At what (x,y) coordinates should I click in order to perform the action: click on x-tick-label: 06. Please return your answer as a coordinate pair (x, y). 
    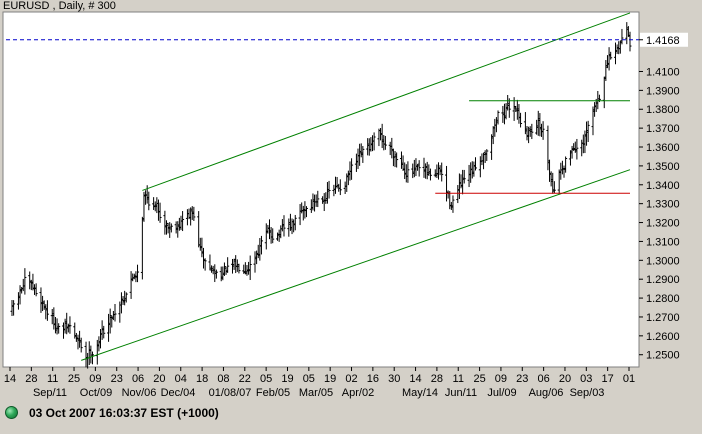
    Looking at the image, I should click on (543, 379).